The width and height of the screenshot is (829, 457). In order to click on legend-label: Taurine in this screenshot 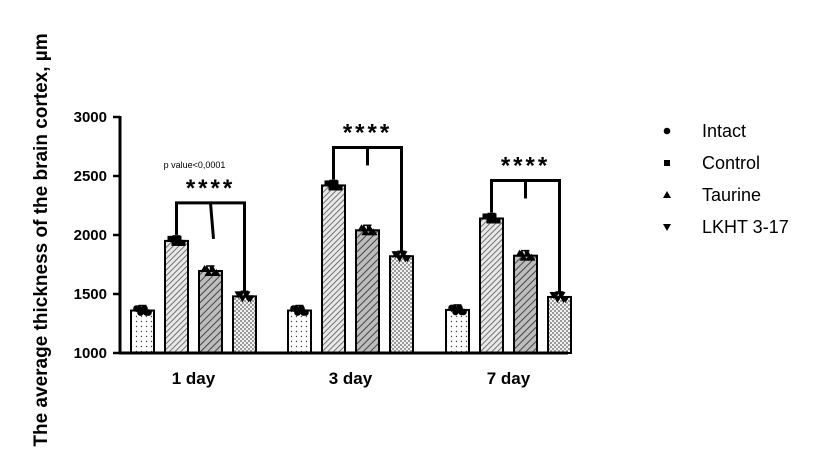, I will do `click(731, 195)`.